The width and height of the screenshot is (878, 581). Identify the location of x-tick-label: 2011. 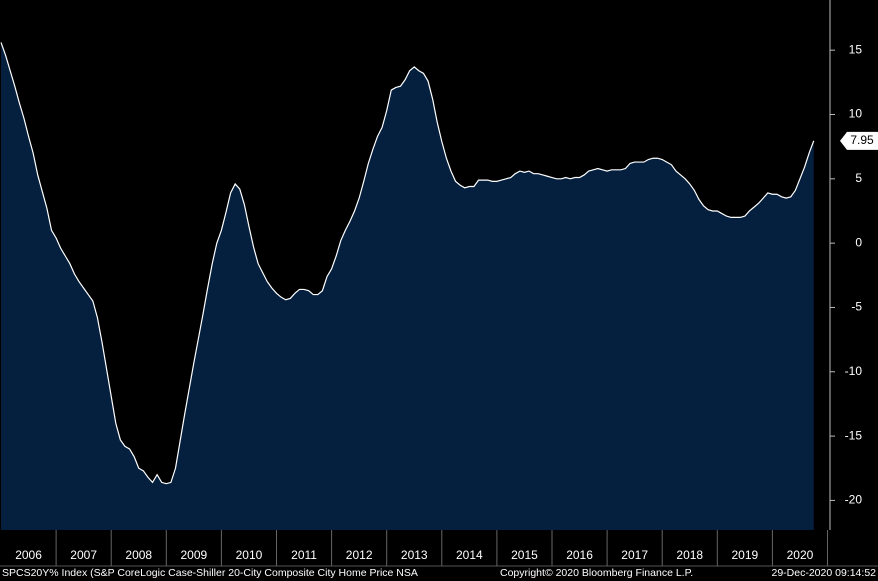
(304, 555).